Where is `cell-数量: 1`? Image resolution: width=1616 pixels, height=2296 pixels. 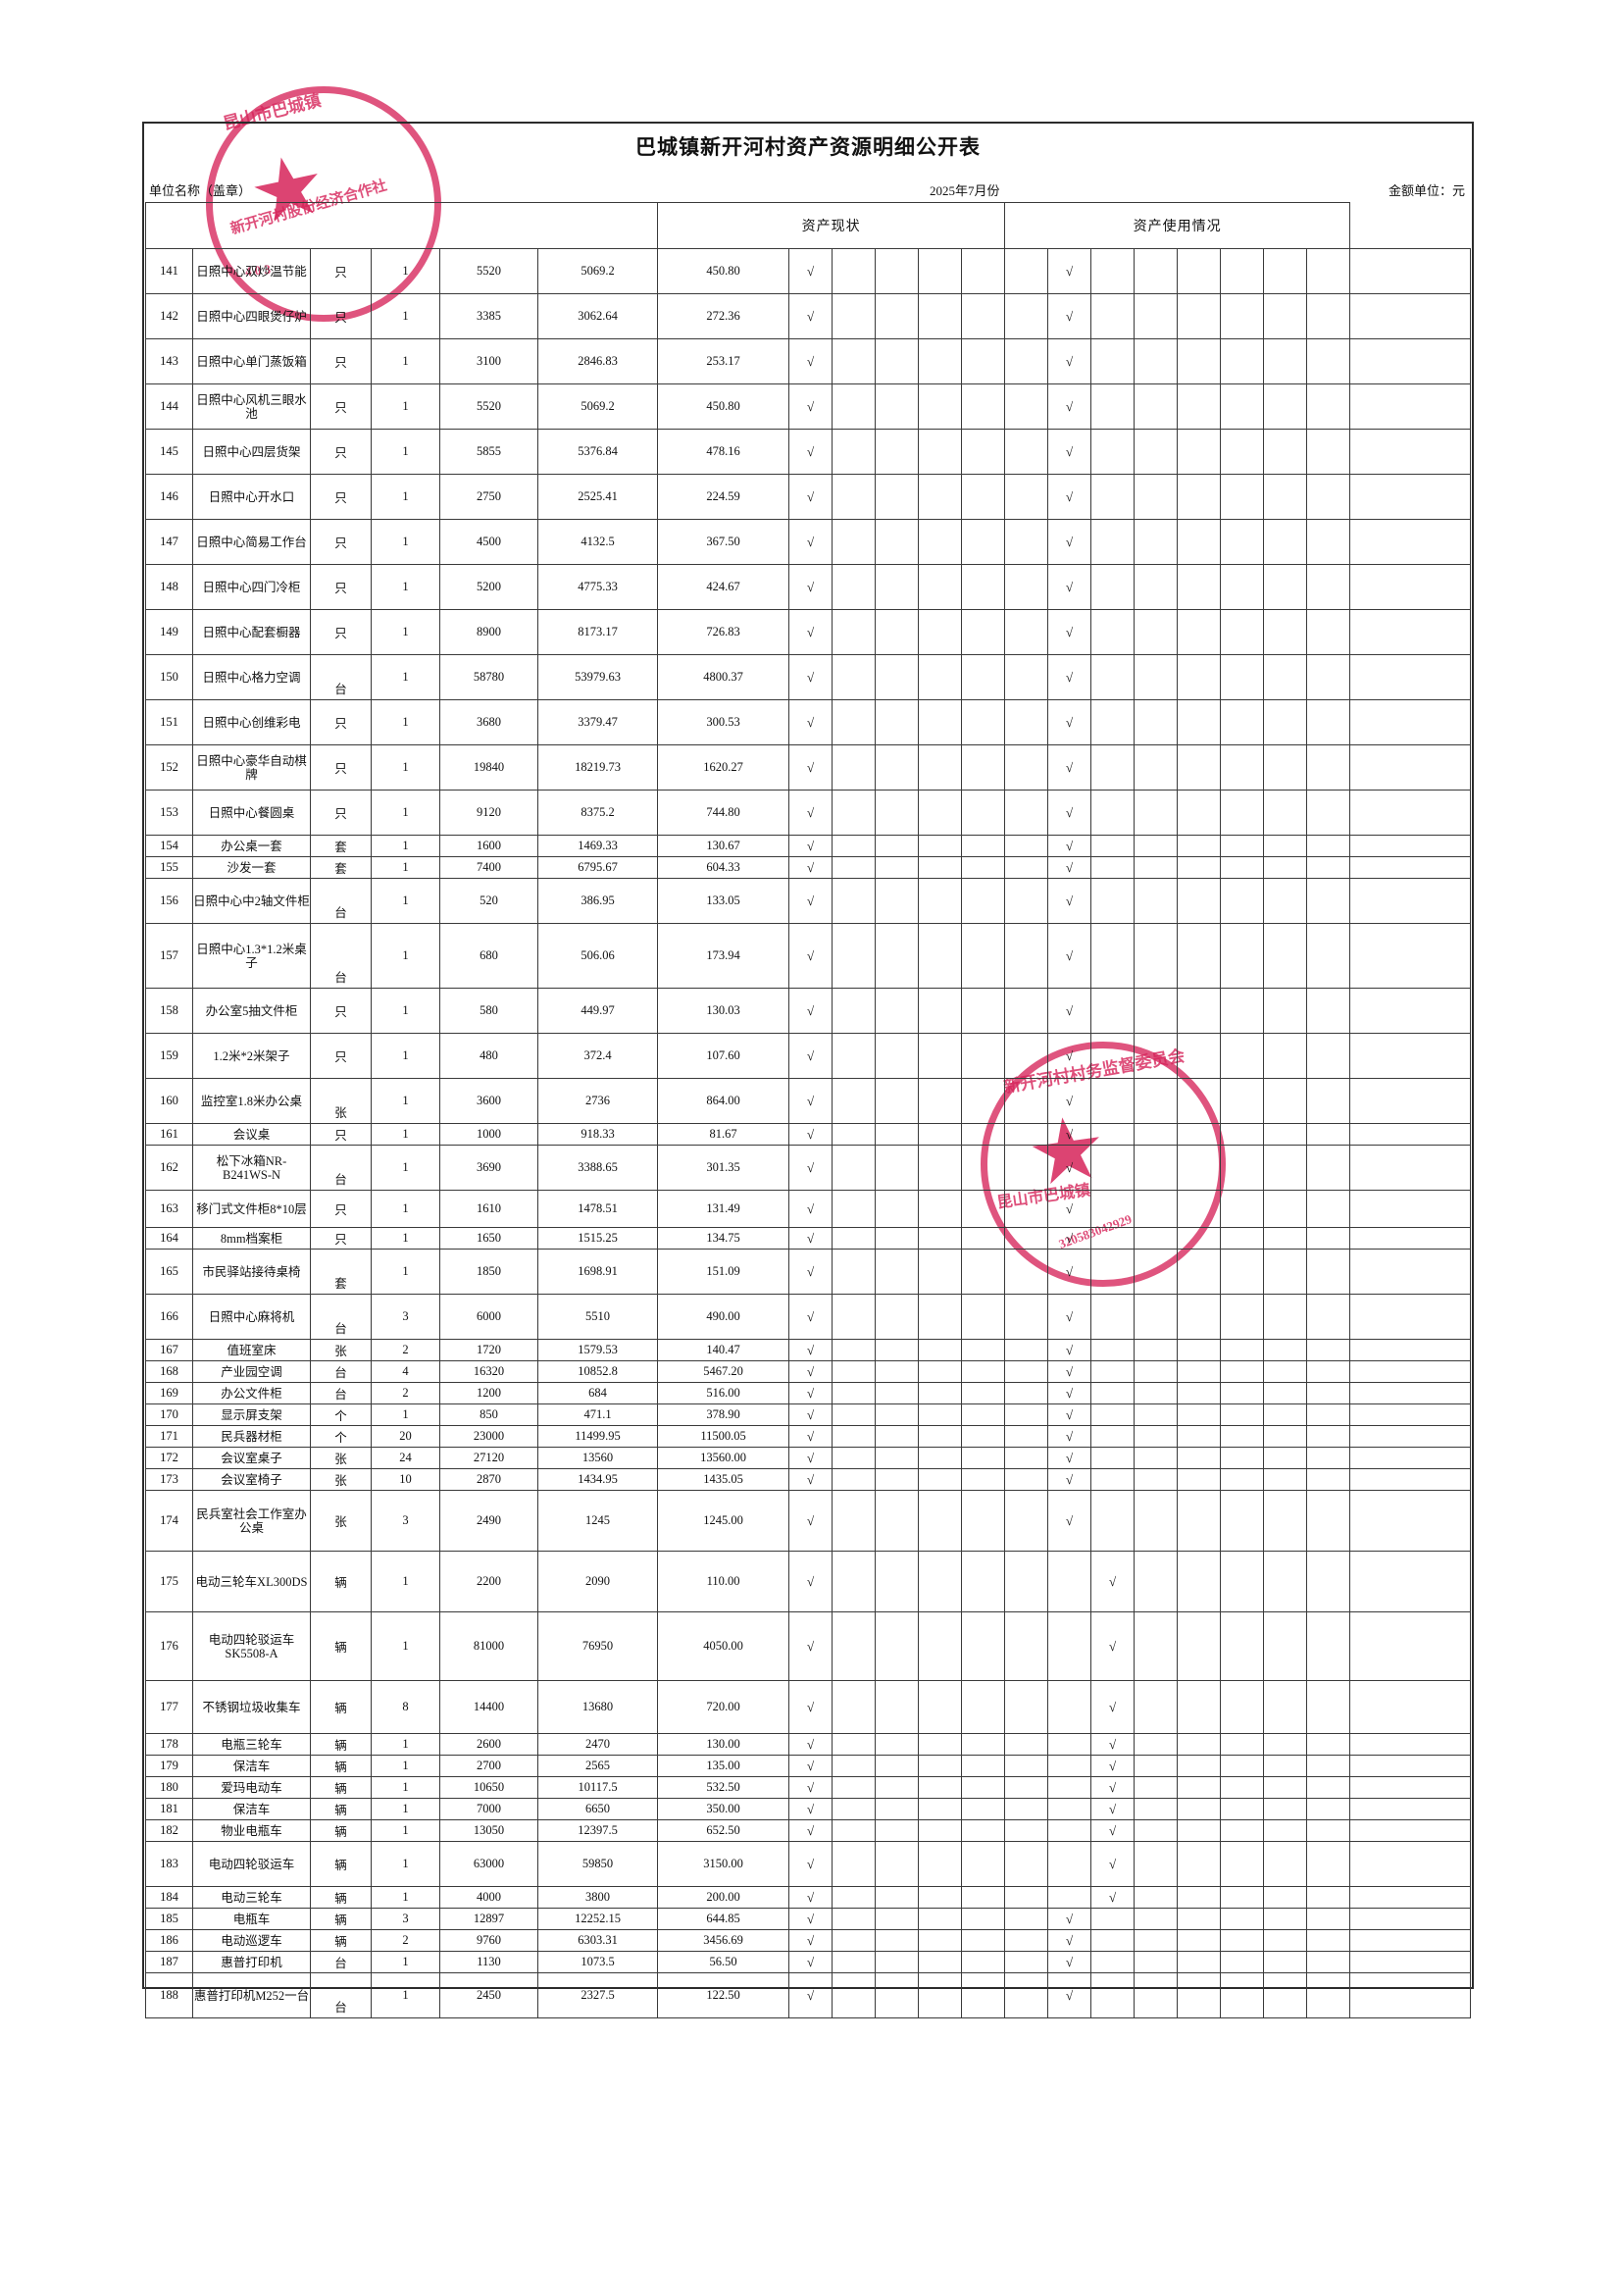
cell-数量: 1 is located at coordinates (405, 1272).